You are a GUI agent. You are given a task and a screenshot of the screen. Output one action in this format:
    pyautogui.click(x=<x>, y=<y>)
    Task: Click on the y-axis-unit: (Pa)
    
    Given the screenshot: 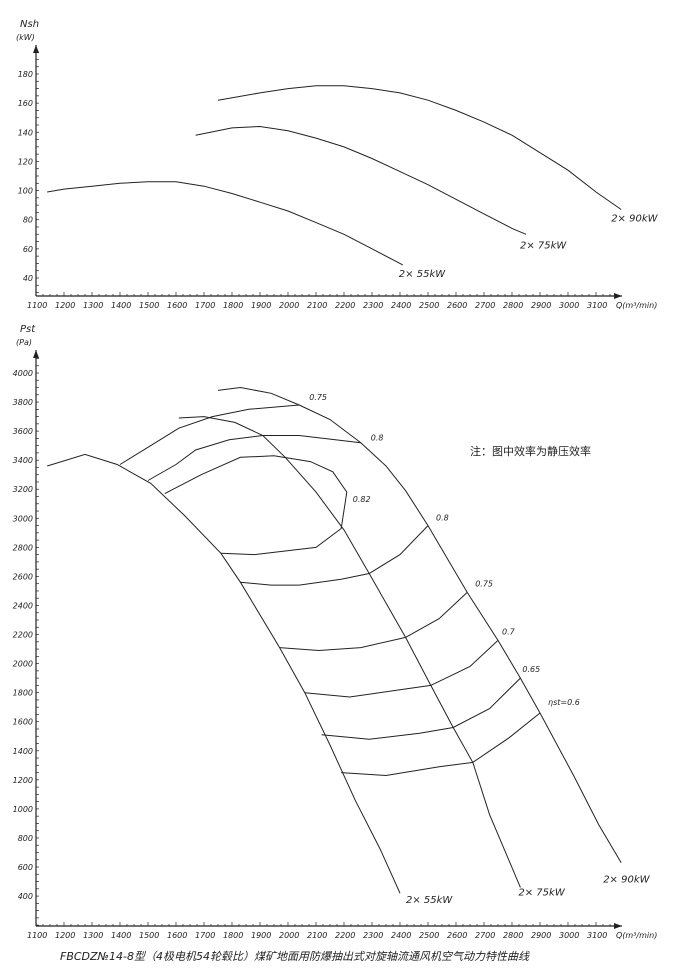 What is the action you would take?
    pyautogui.click(x=24, y=342)
    